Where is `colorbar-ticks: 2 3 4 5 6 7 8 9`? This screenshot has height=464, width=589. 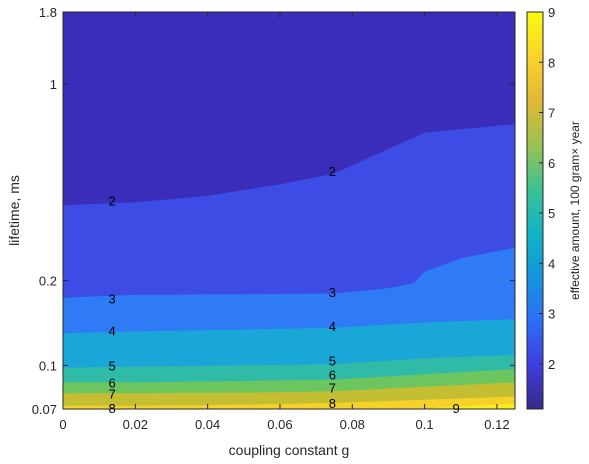 colorbar-ticks: 2 3 4 5 6 7 8 9 is located at coordinates (547, 188).